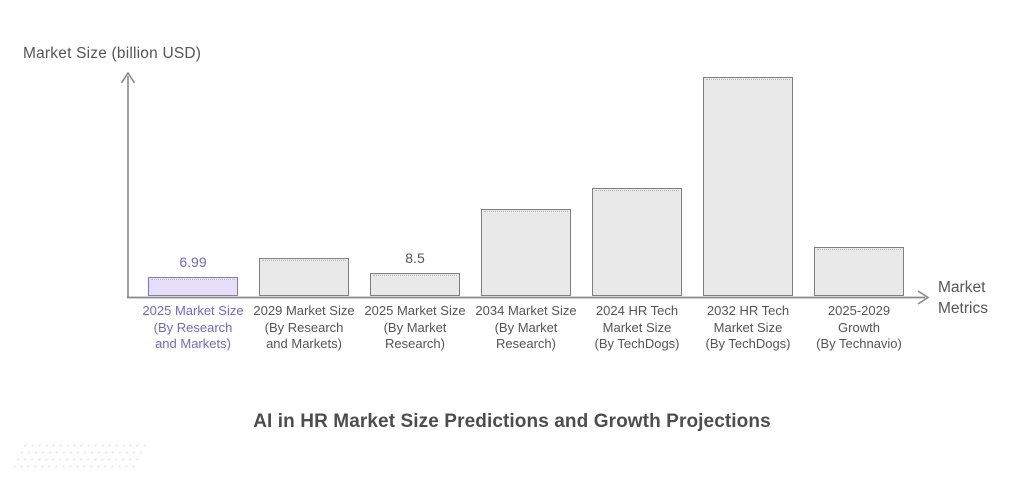 This screenshot has height=479, width=1024. I want to click on bar-category-name: 2034 Market Size, so click(526, 310).